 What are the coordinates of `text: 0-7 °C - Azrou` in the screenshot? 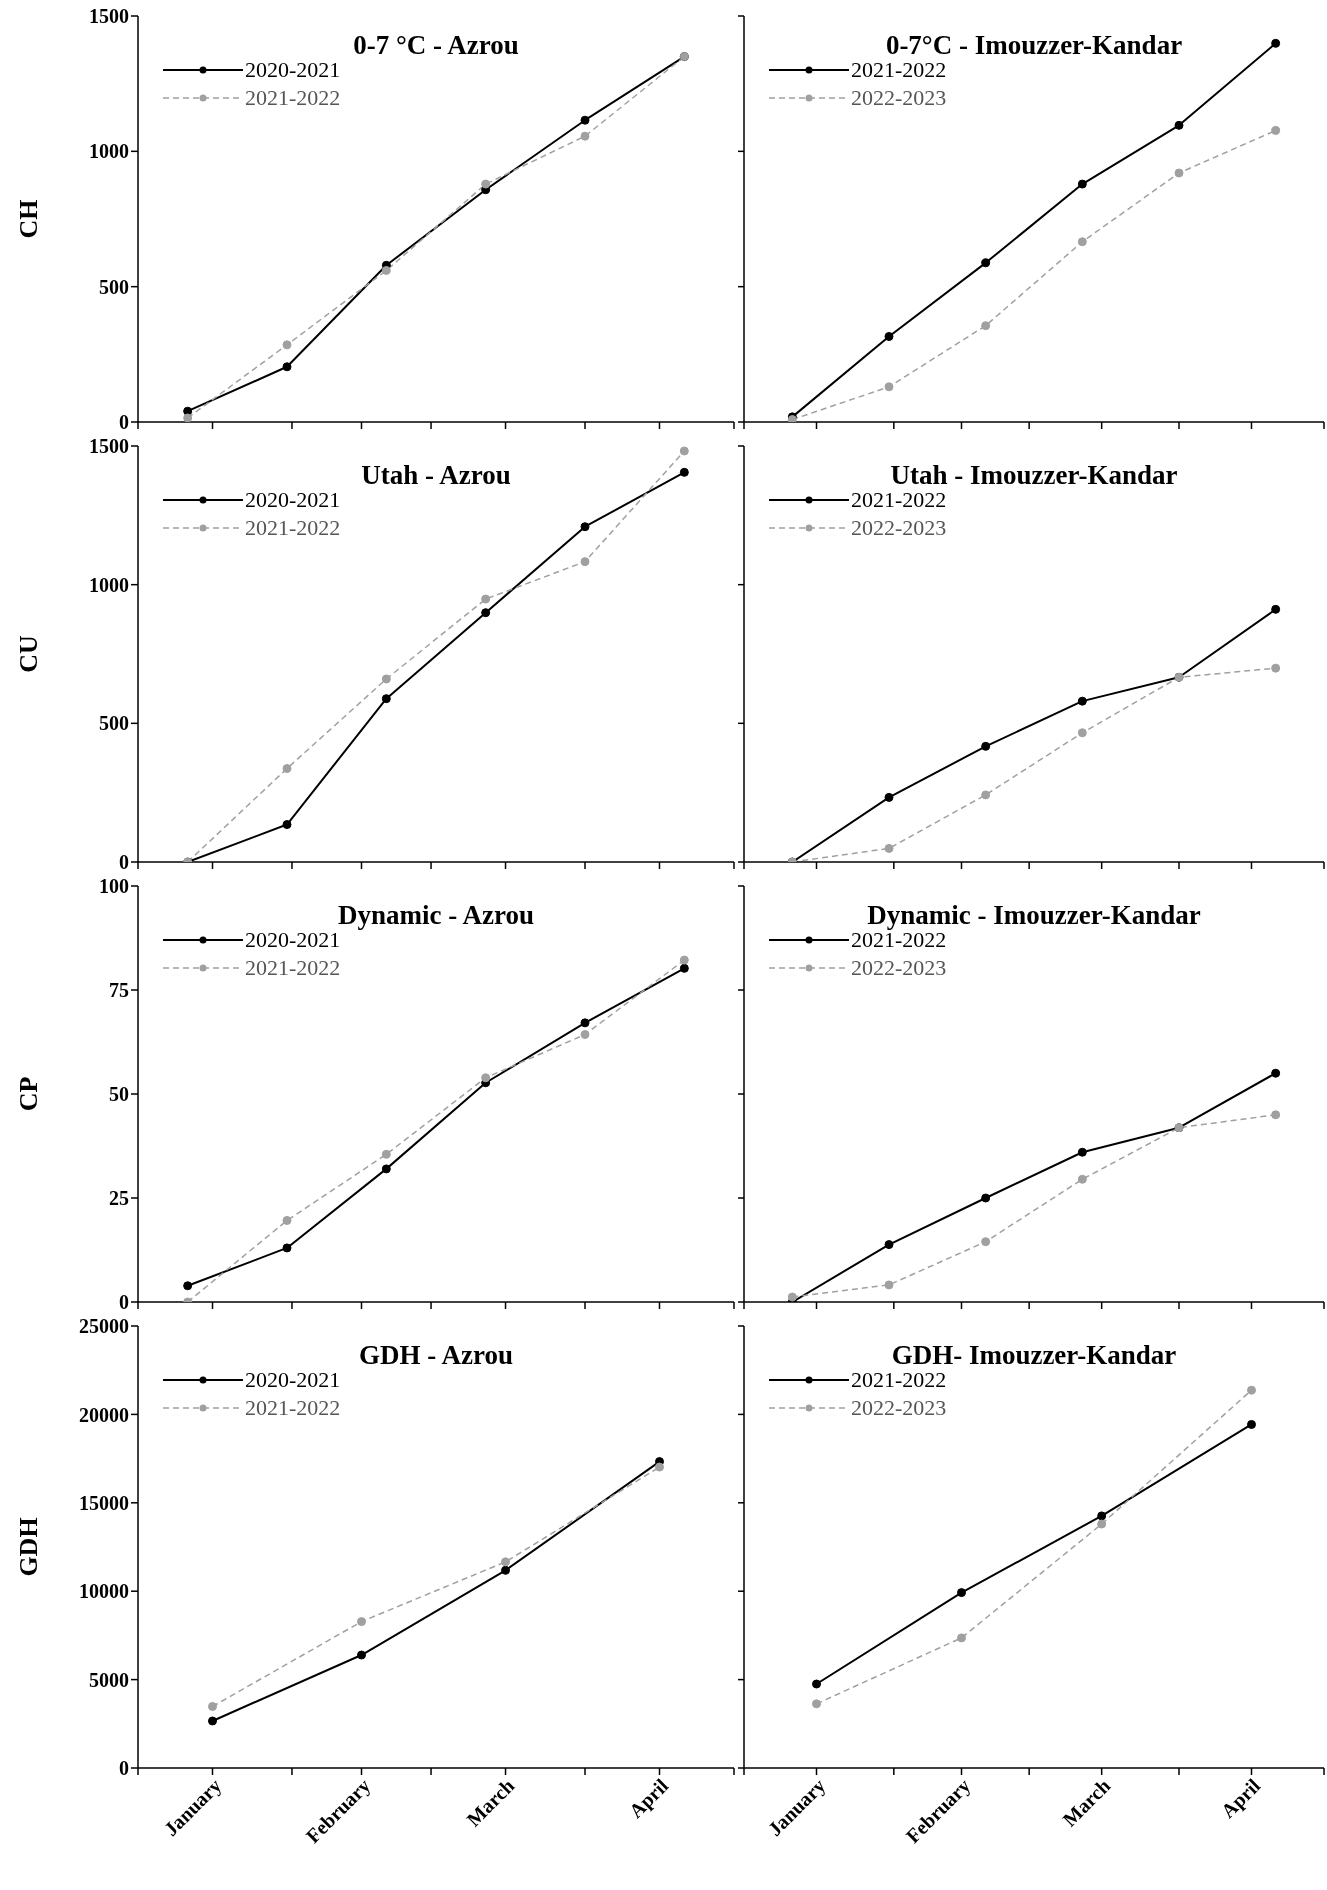 It's located at (436, 45).